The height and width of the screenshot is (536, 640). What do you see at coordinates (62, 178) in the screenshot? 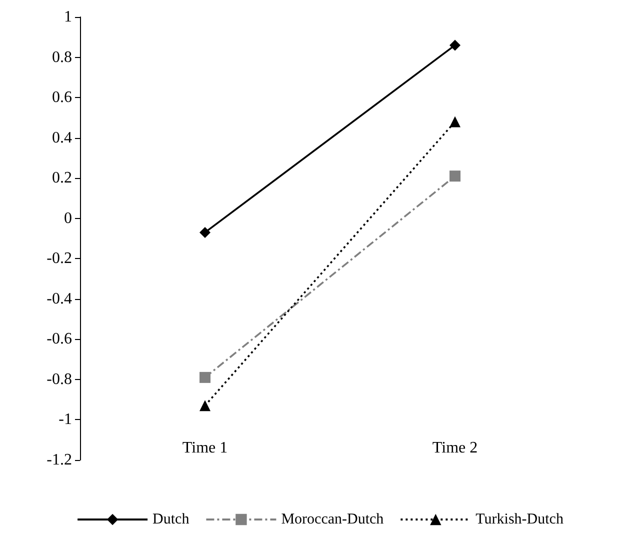
I see `y-tick-label: 0.2` at bounding box center [62, 178].